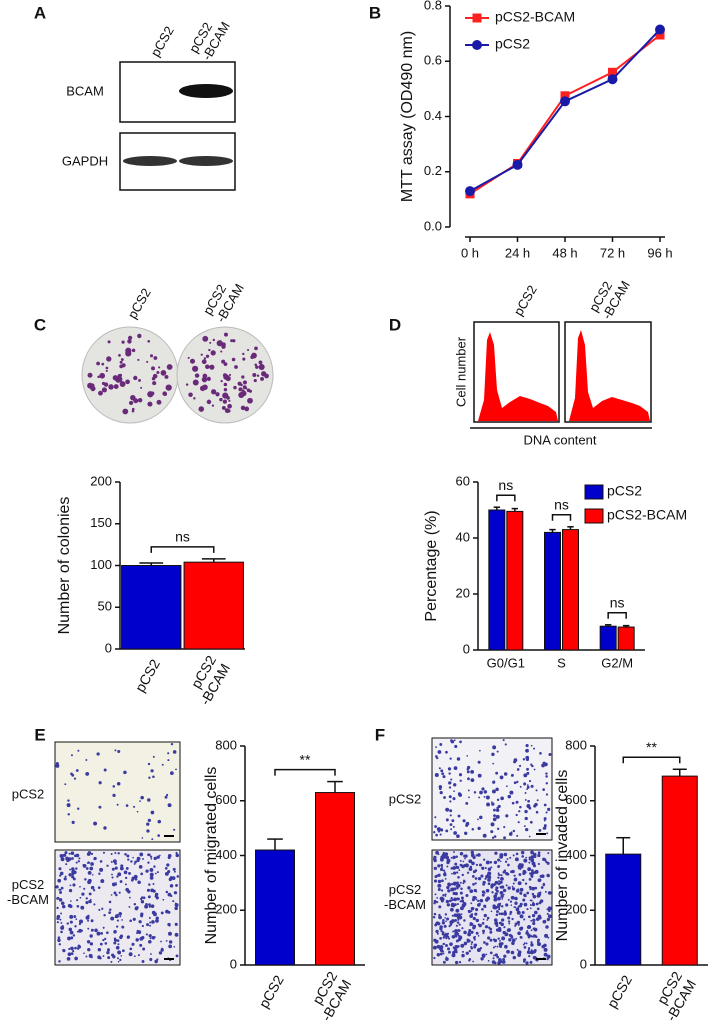  Describe the element at coordinates (466, 648) in the screenshot. I see `y-tick-label: 0` at that location.